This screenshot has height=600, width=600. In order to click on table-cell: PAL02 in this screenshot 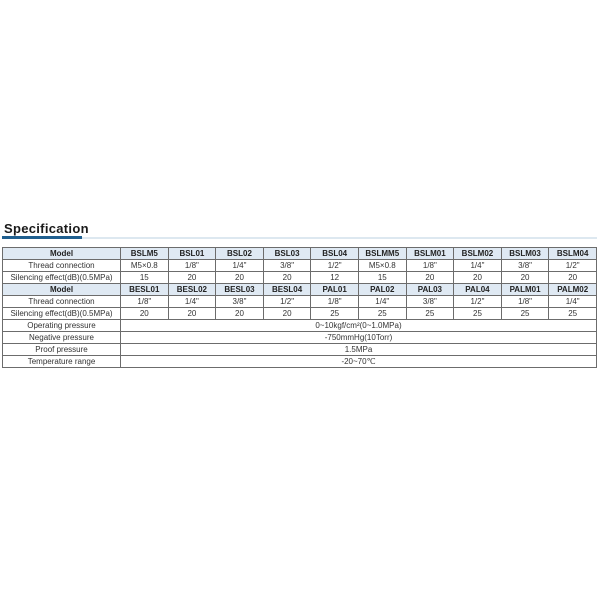, I will do `click(382, 289)`.